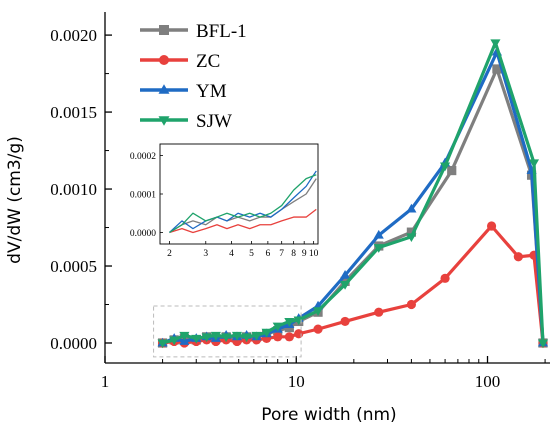 The width and height of the screenshot is (550, 435). Describe the element at coordinates (105, 381) in the screenshot. I see `x-tick-label: 1` at that location.